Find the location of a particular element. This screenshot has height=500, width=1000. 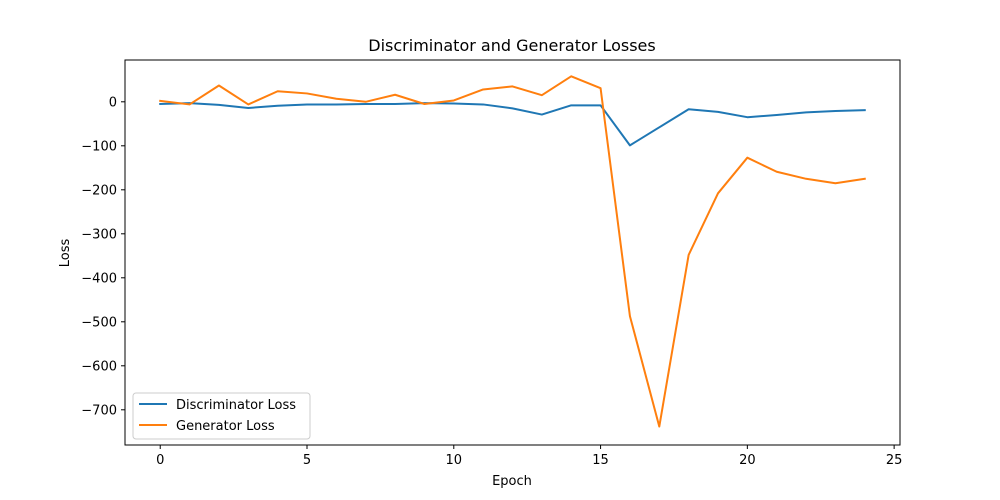

x-tick-label: 15 is located at coordinates (600, 460).